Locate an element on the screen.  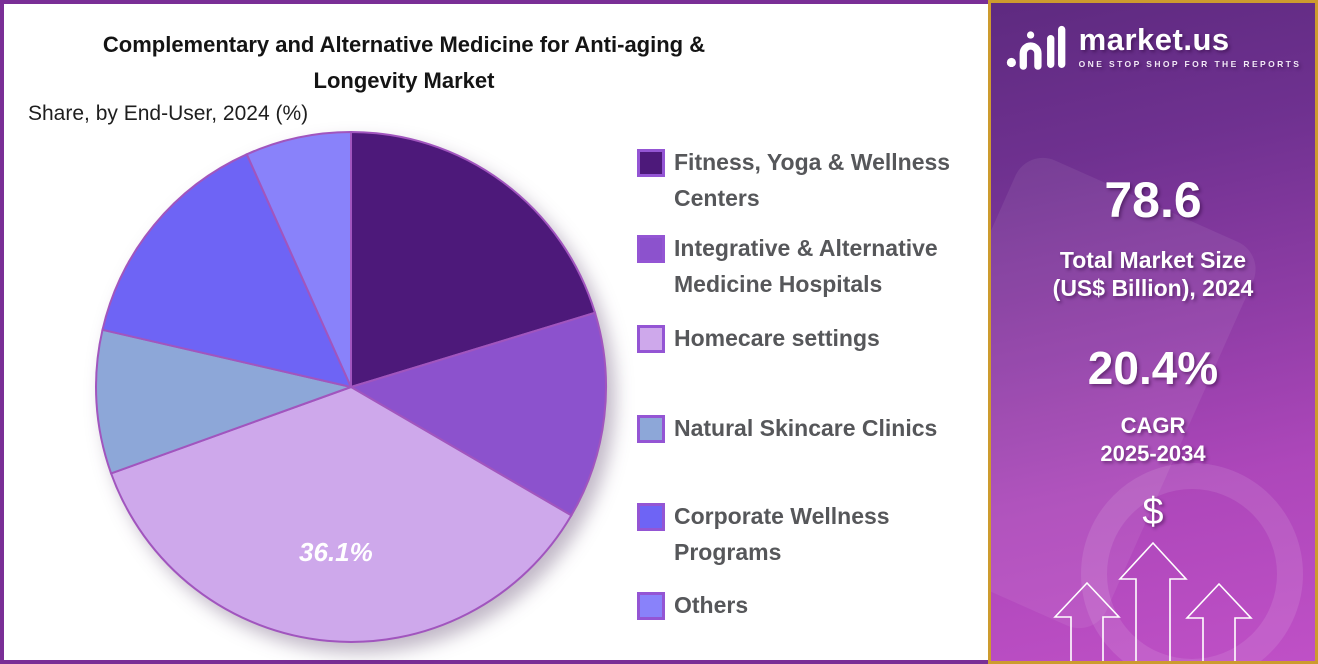
brand-logo: market.us ONE STOP SHOP FOR THE REPORTS is located at coordinates (1153, 46).